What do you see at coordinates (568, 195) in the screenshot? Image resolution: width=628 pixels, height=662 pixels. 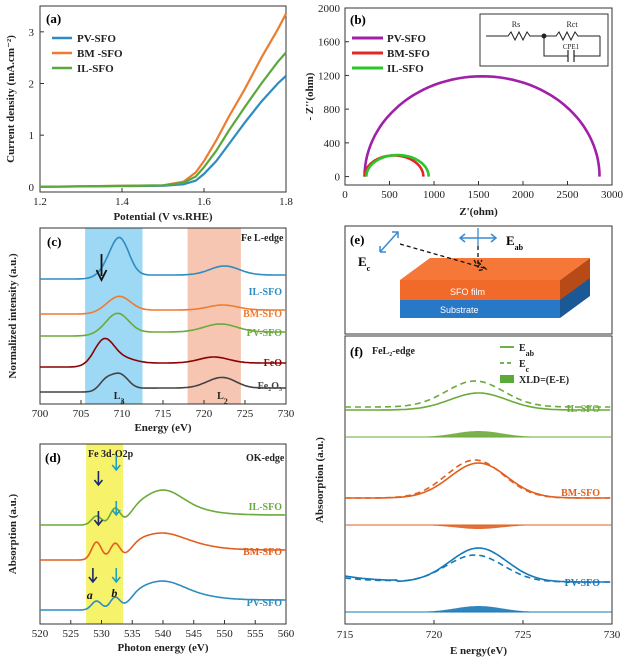 I see `x-tick-label: 2500` at bounding box center [568, 195].